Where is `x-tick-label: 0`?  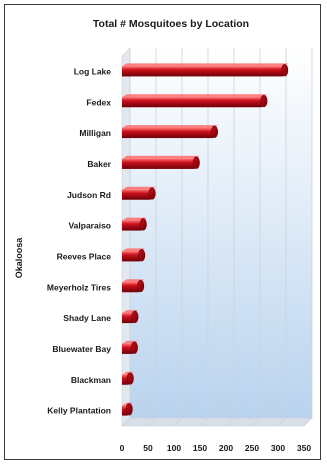 x-tick-label: 0 is located at coordinates (122, 448).